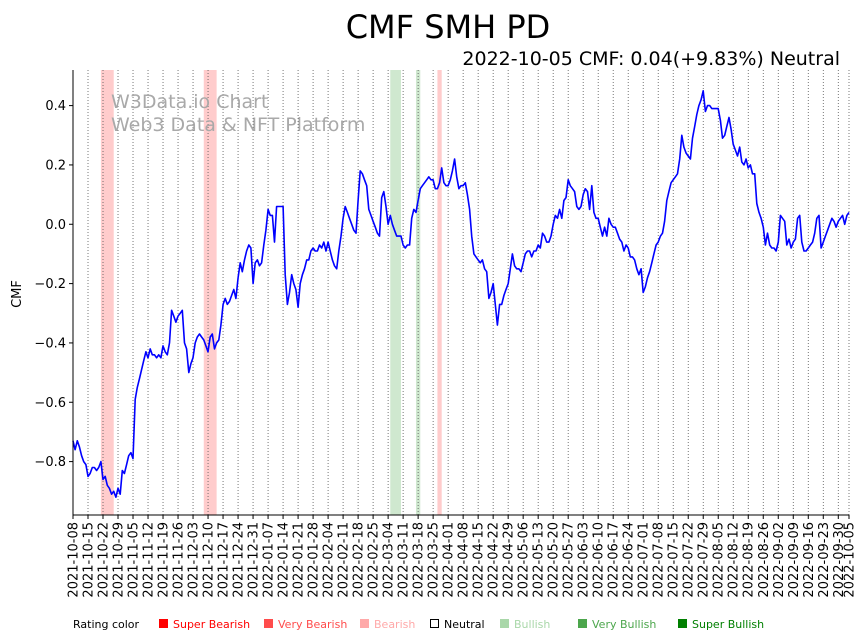 This screenshot has height=641, width=867. I want to click on x-tick-label: 2022-05-27, so click(569, 560).